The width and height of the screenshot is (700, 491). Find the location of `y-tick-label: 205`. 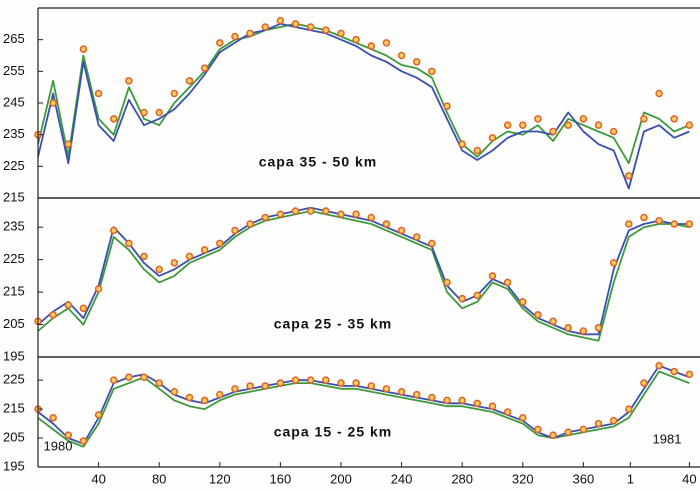

y-tick-label: 205 is located at coordinates (14, 323).